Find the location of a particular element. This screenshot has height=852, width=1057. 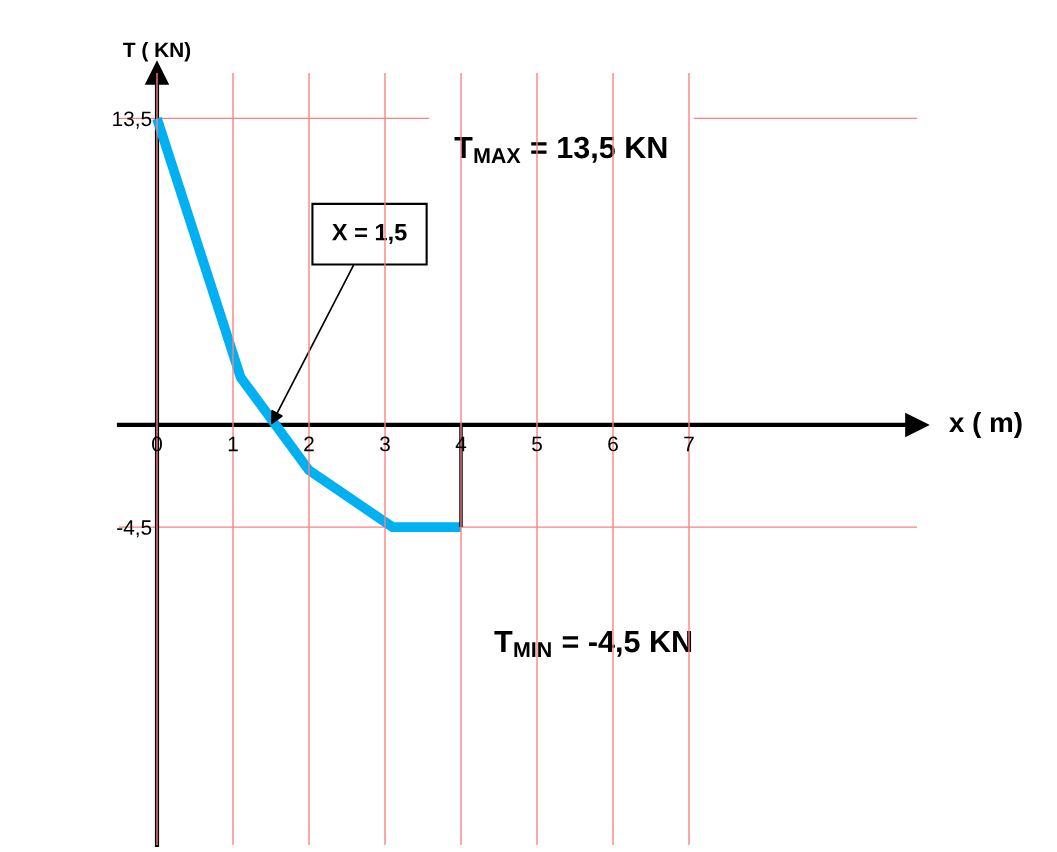

x-tick-label: 3 is located at coordinates (385, 444).